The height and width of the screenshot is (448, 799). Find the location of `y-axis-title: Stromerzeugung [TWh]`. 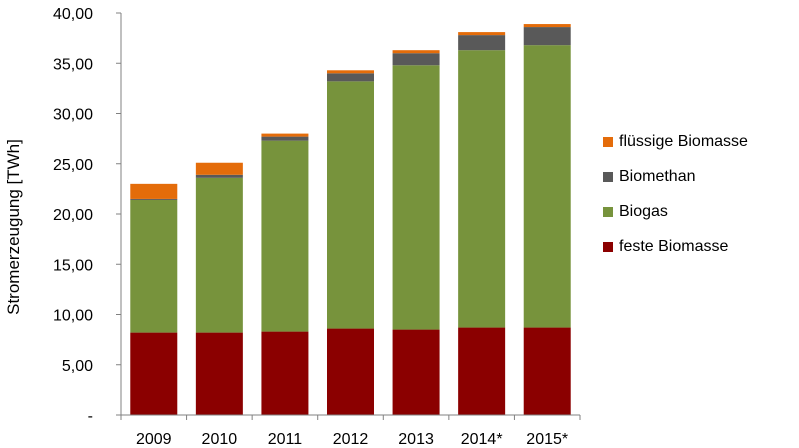

y-axis-title: Stromerzeugung [TWh] is located at coordinates (13, 227).